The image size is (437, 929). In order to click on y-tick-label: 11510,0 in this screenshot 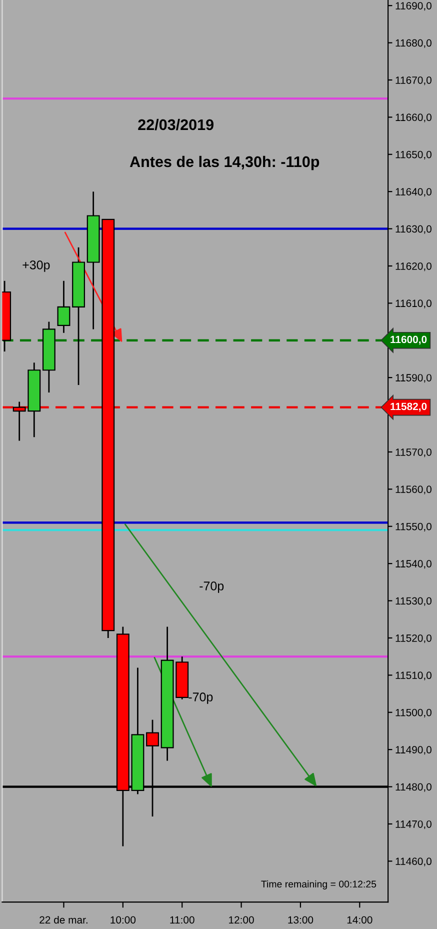, I will do `click(414, 676)`.